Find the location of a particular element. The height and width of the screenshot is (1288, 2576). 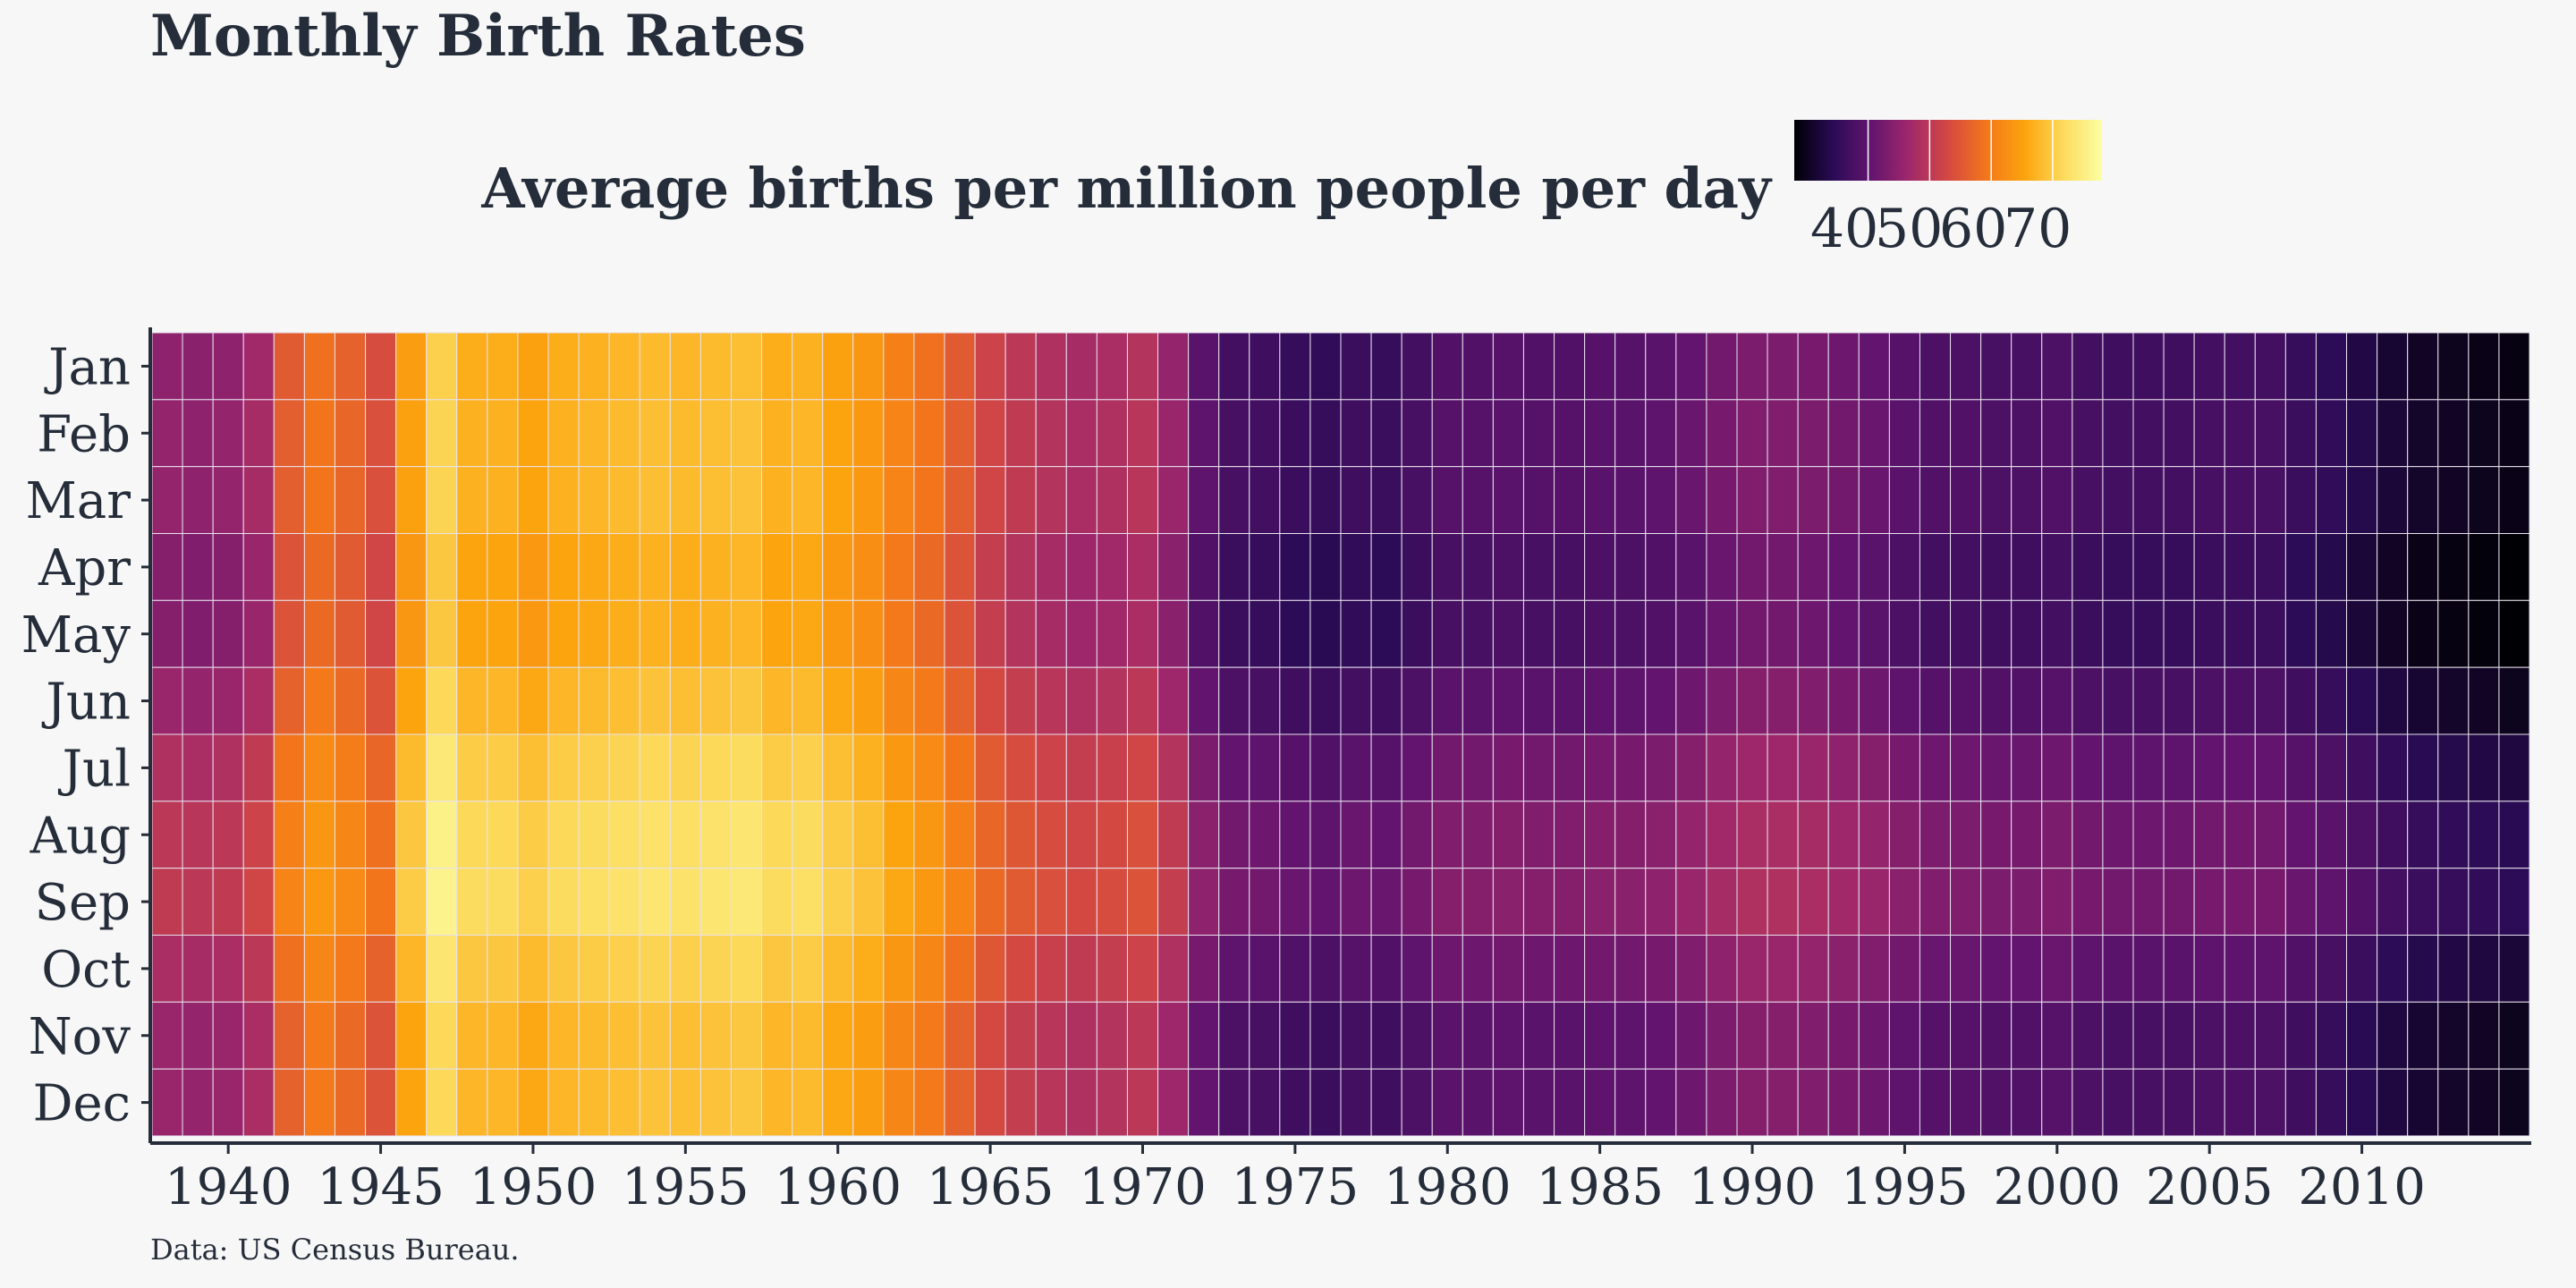

legend-tick-label: 60 is located at coordinates (1973, 229).